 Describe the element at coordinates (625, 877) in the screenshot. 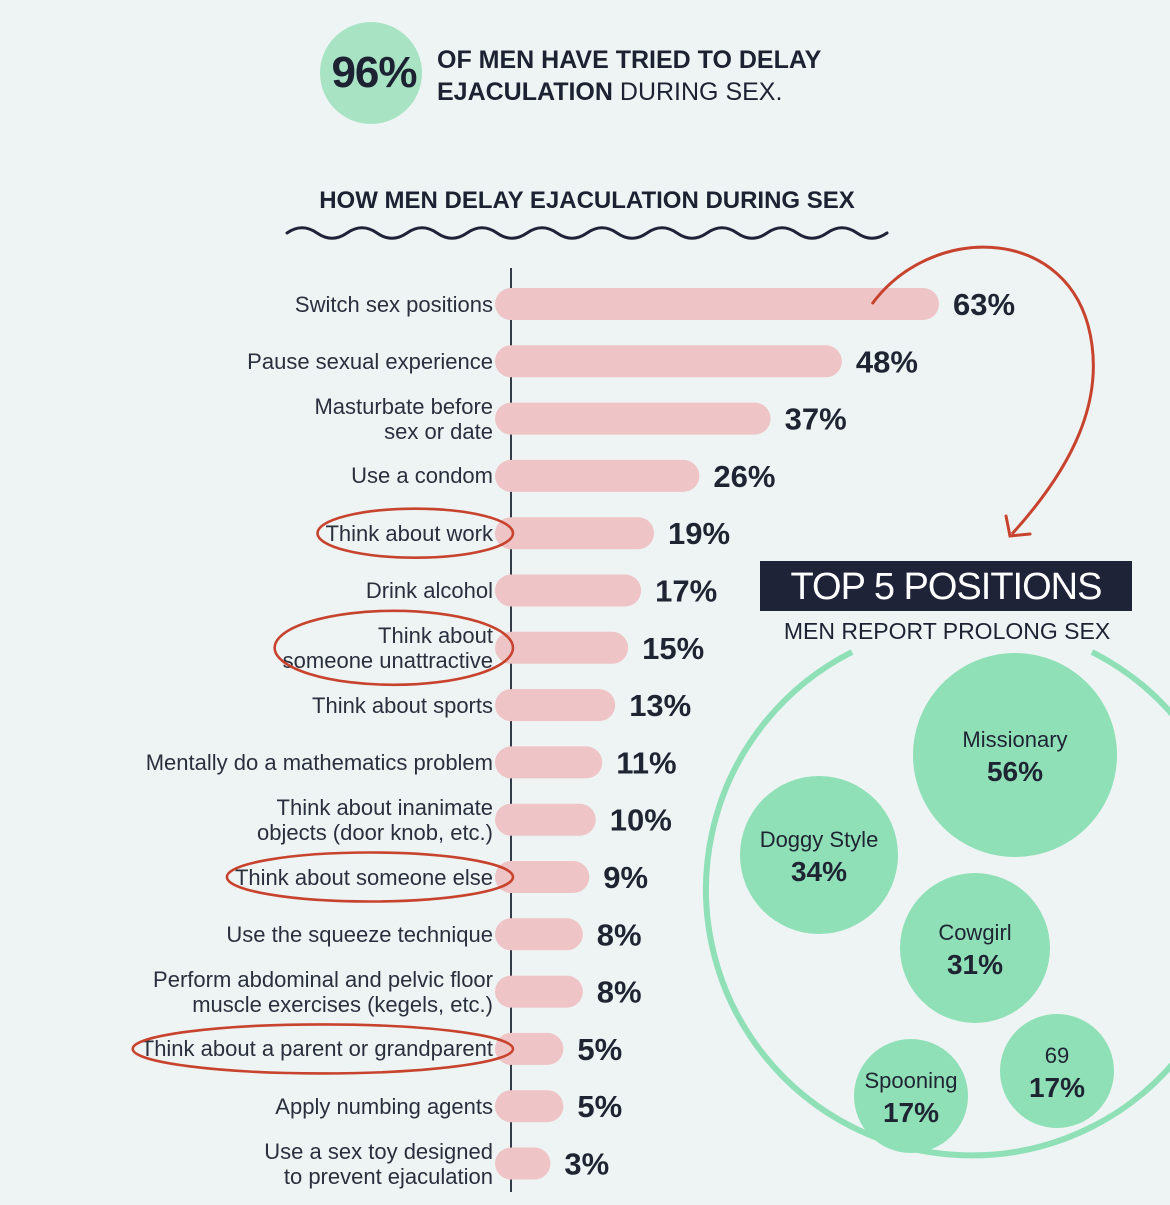

I see `bar-value-label-10: 9%` at that location.